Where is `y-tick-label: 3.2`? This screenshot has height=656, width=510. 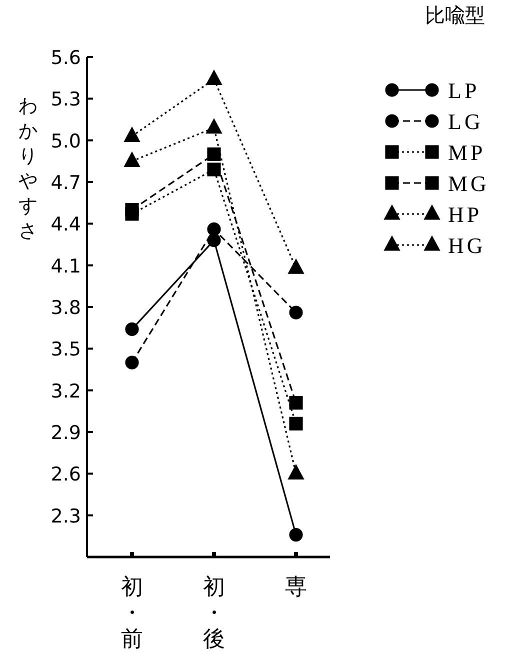
y-tick-label: 3.2 is located at coordinates (65, 391).